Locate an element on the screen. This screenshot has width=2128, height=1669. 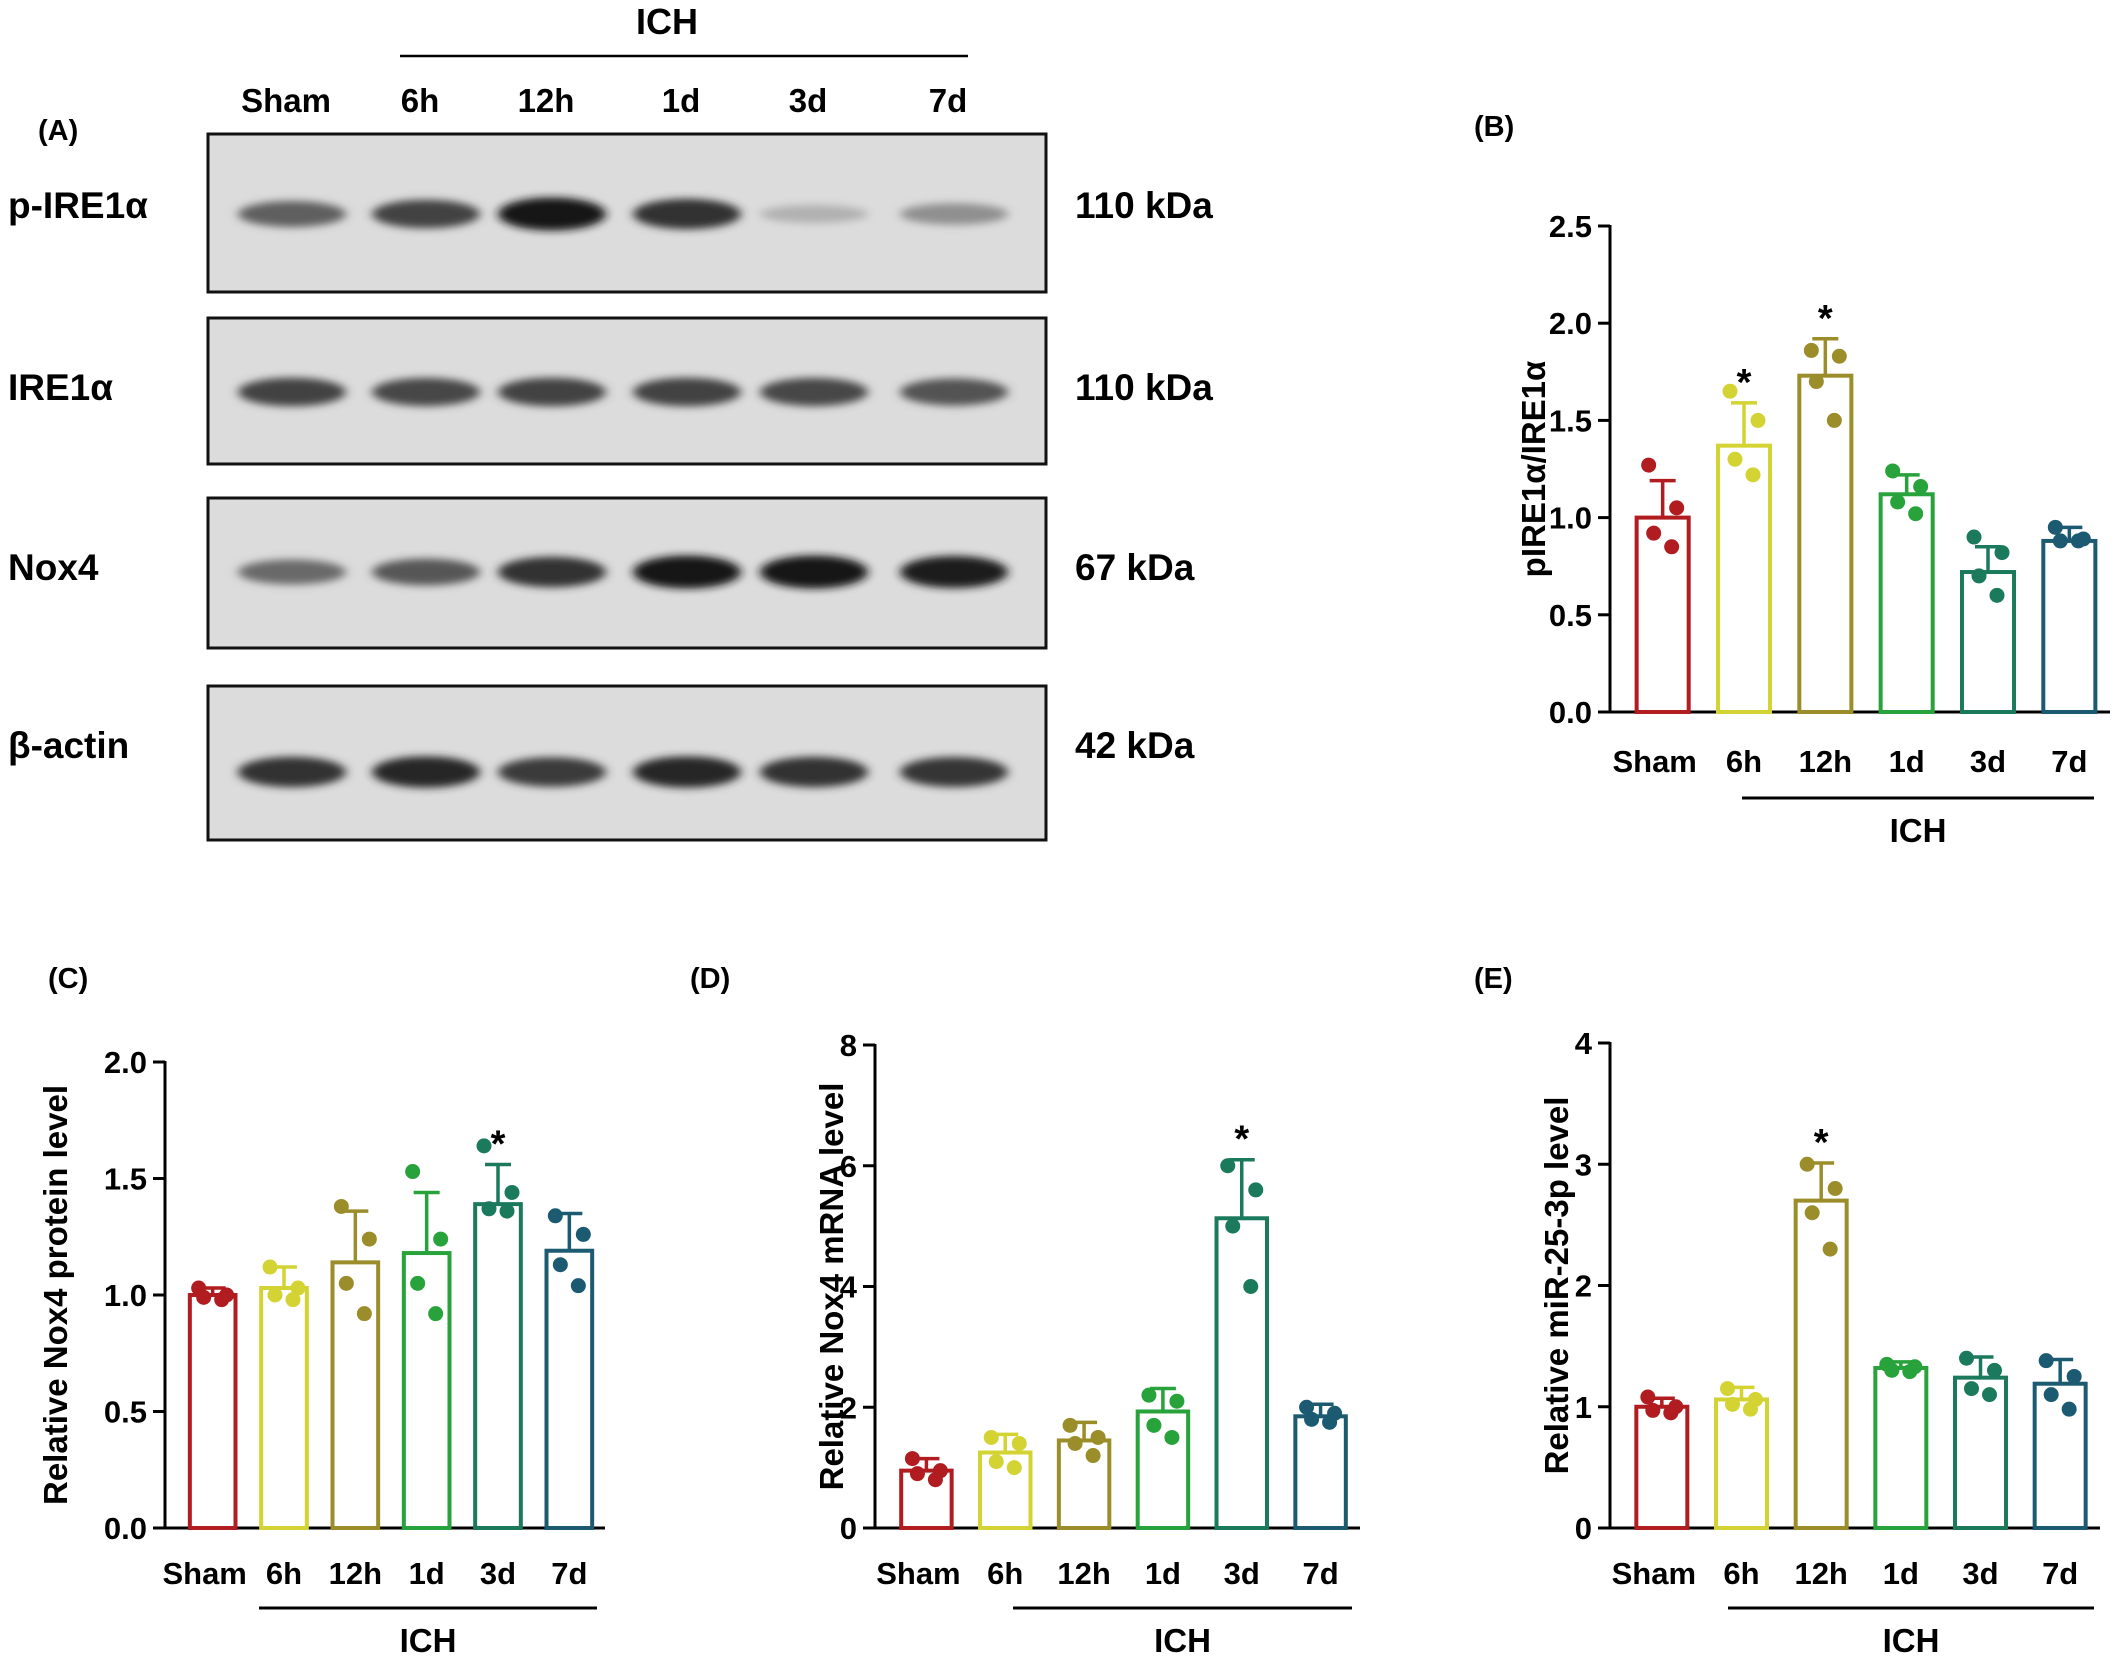
significance-star: * is located at coordinates (498, 1145).